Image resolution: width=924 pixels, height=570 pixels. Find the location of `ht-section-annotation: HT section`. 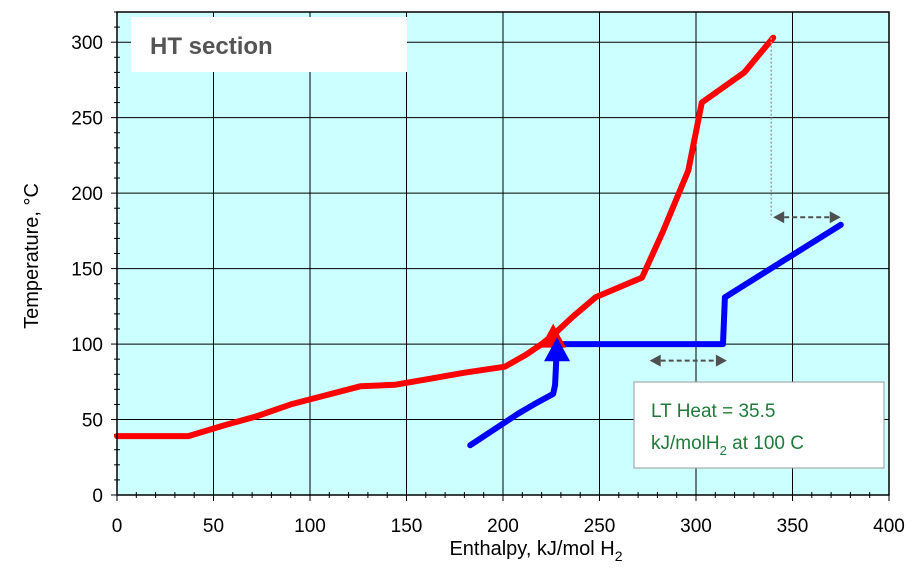

ht-section-annotation: HT section is located at coordinates (269, 44).